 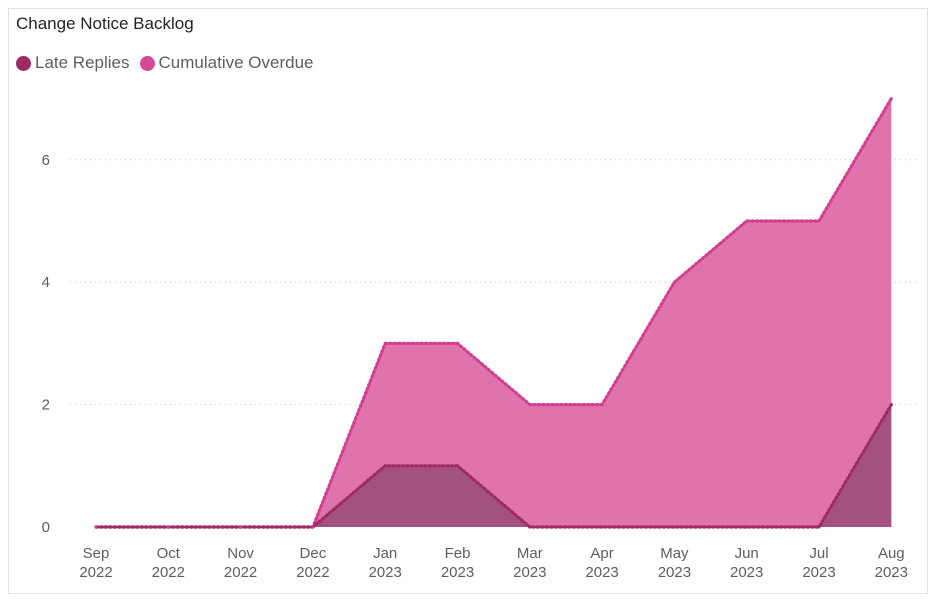 I want to click on area-late-replies, so click(x=602, y=465).